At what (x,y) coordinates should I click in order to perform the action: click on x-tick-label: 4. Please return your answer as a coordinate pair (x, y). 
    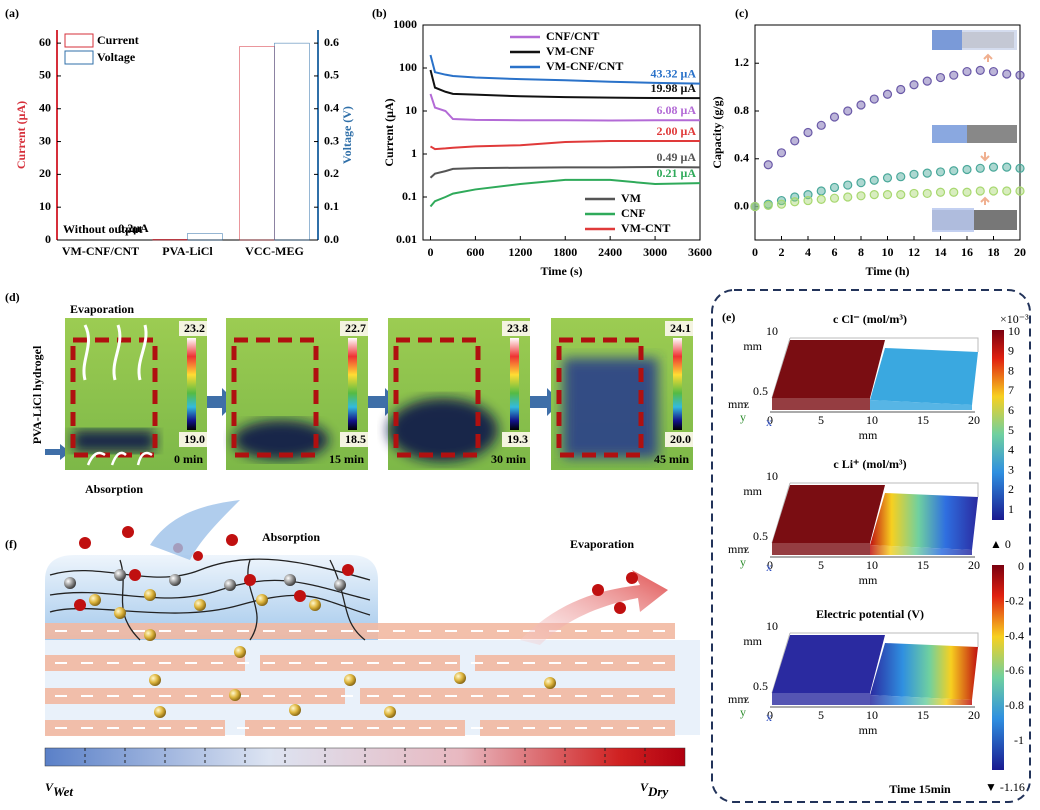
    Looking at the image, I should click on (808, 252).